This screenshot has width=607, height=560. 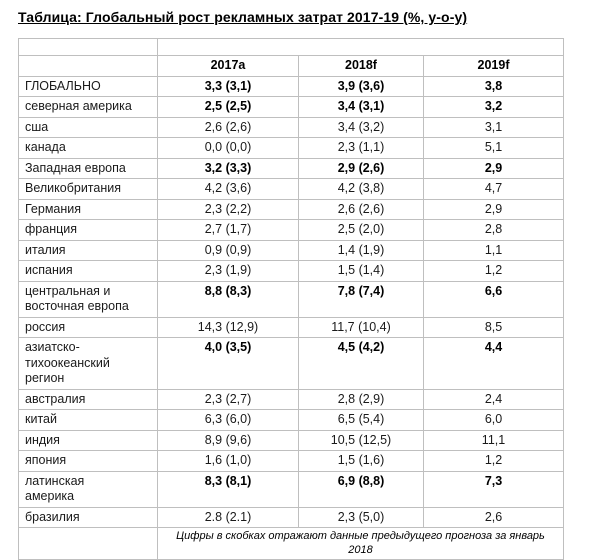 What do you see at coordinates (493, 127) in the screenshot?
I see `value-cell: 3,1` at bounding box center [493, 127].